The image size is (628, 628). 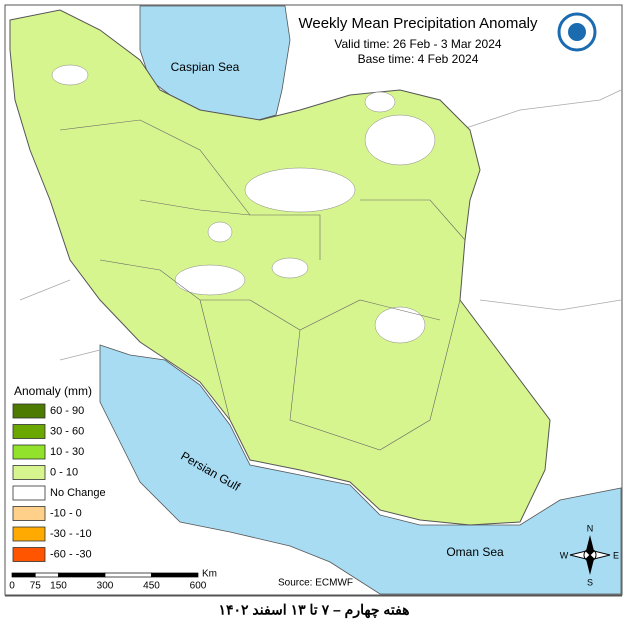 What do you see at coordinates (64, 472) in the screenshot?
I see `legend-label: 0 - 10` at bounding box center [64, 472].